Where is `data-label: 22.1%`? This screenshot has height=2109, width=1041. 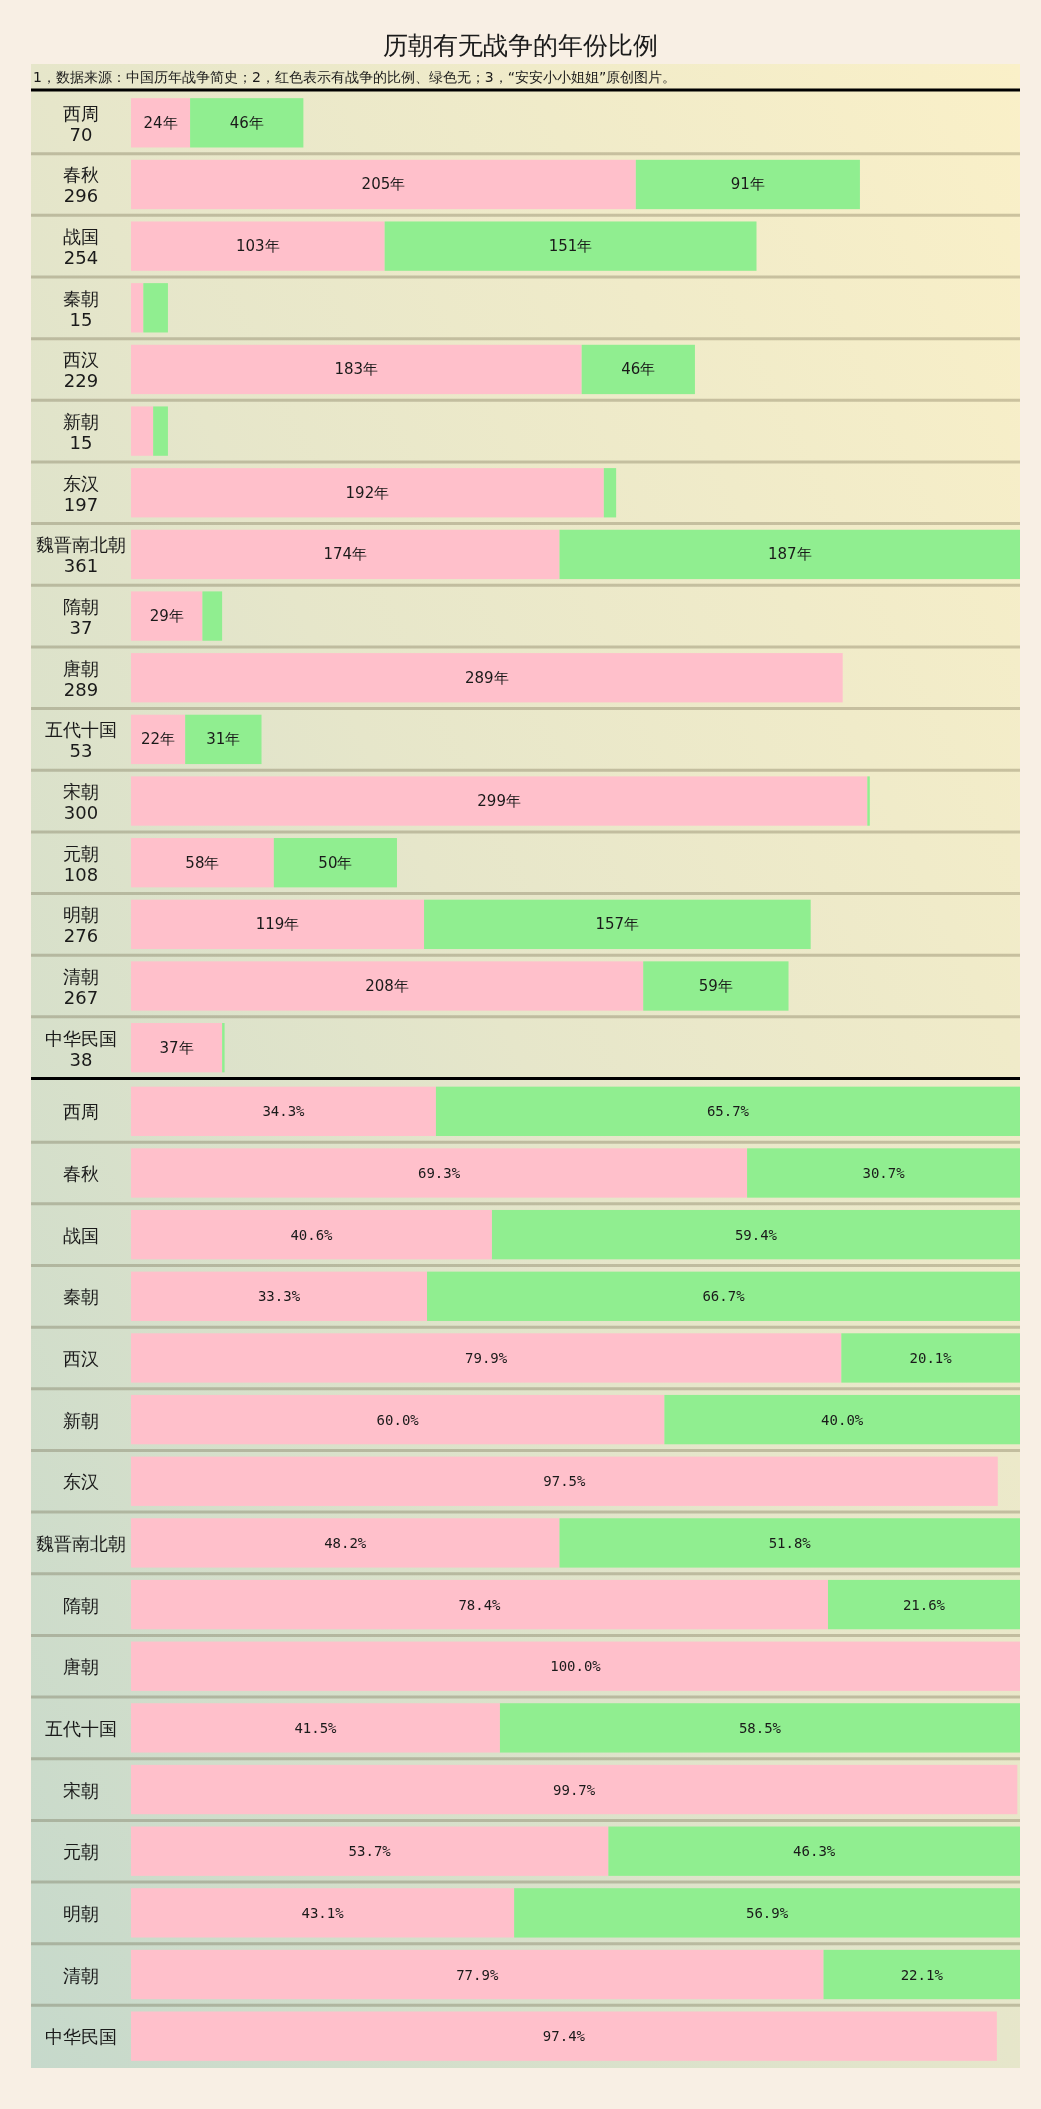 data-label: 22.1% is located at coordinates (922, 1974).